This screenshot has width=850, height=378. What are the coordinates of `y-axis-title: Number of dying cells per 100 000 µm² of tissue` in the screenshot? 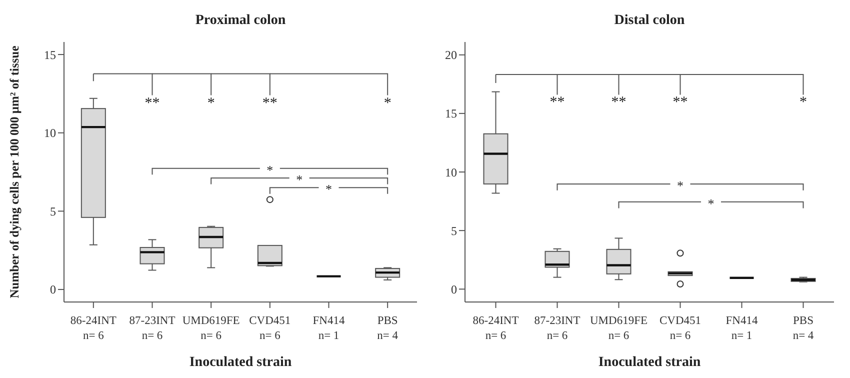 It's located at (14, 171).